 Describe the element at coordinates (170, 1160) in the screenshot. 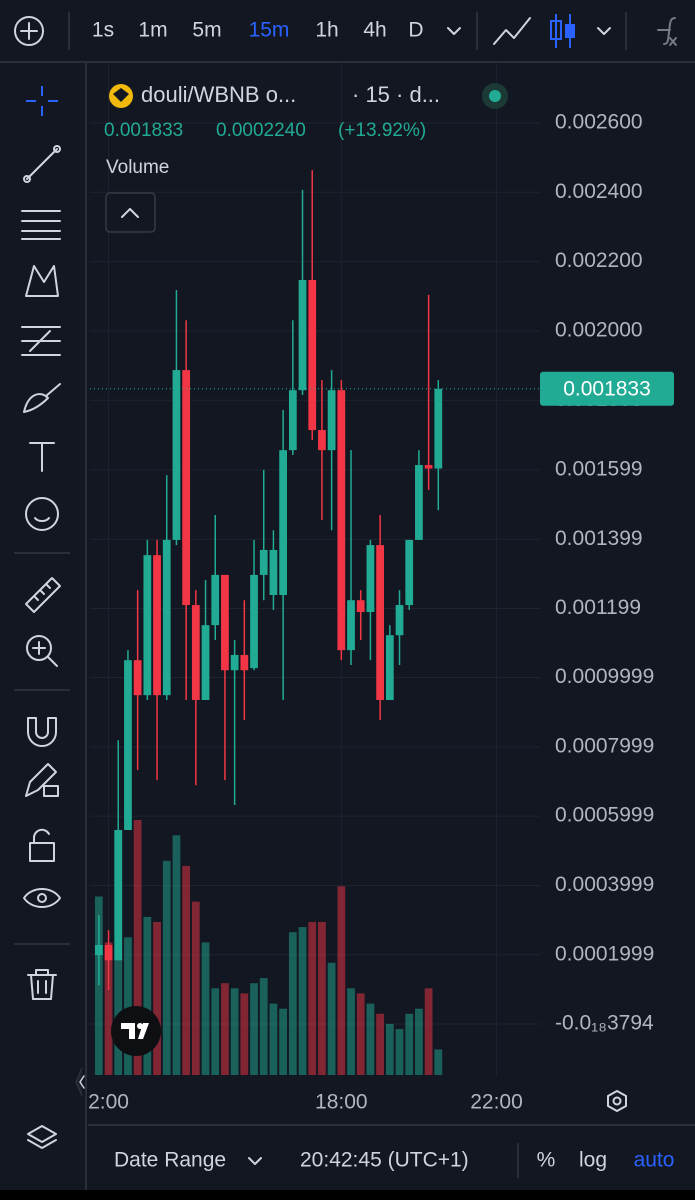

I see `date-range-button: Date Range` at that location.